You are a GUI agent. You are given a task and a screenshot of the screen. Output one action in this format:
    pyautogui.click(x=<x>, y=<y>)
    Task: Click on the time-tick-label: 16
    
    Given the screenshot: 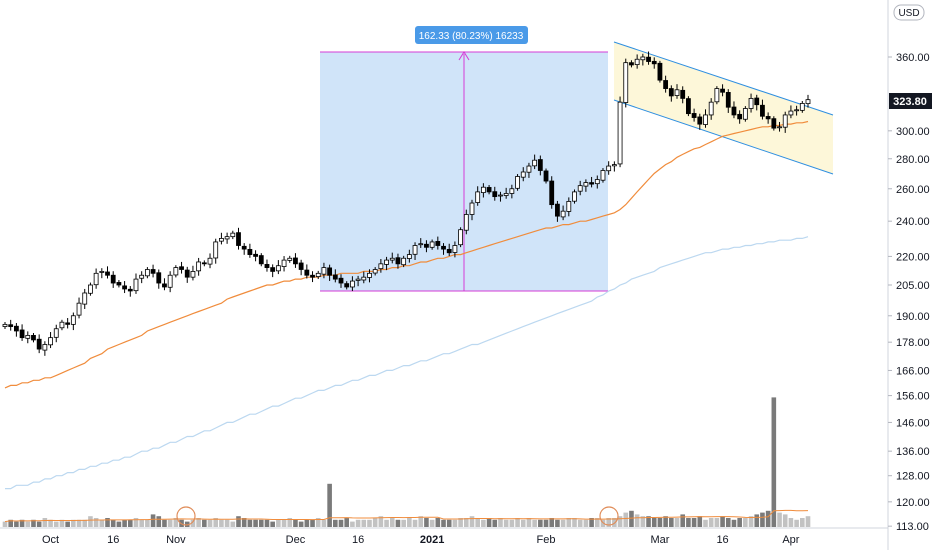 What is the action you would take?
    pyautogui.click(x=113, y=540)
    